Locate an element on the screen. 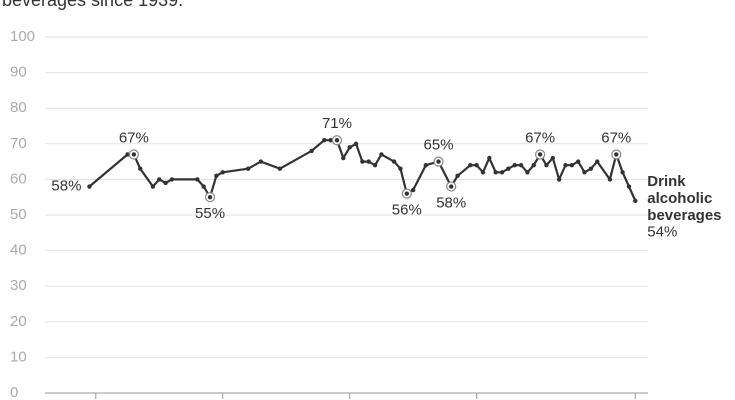 The width and height of the screenshot is (735, 400). data-label: 65% is located at coordinates (439, 145).